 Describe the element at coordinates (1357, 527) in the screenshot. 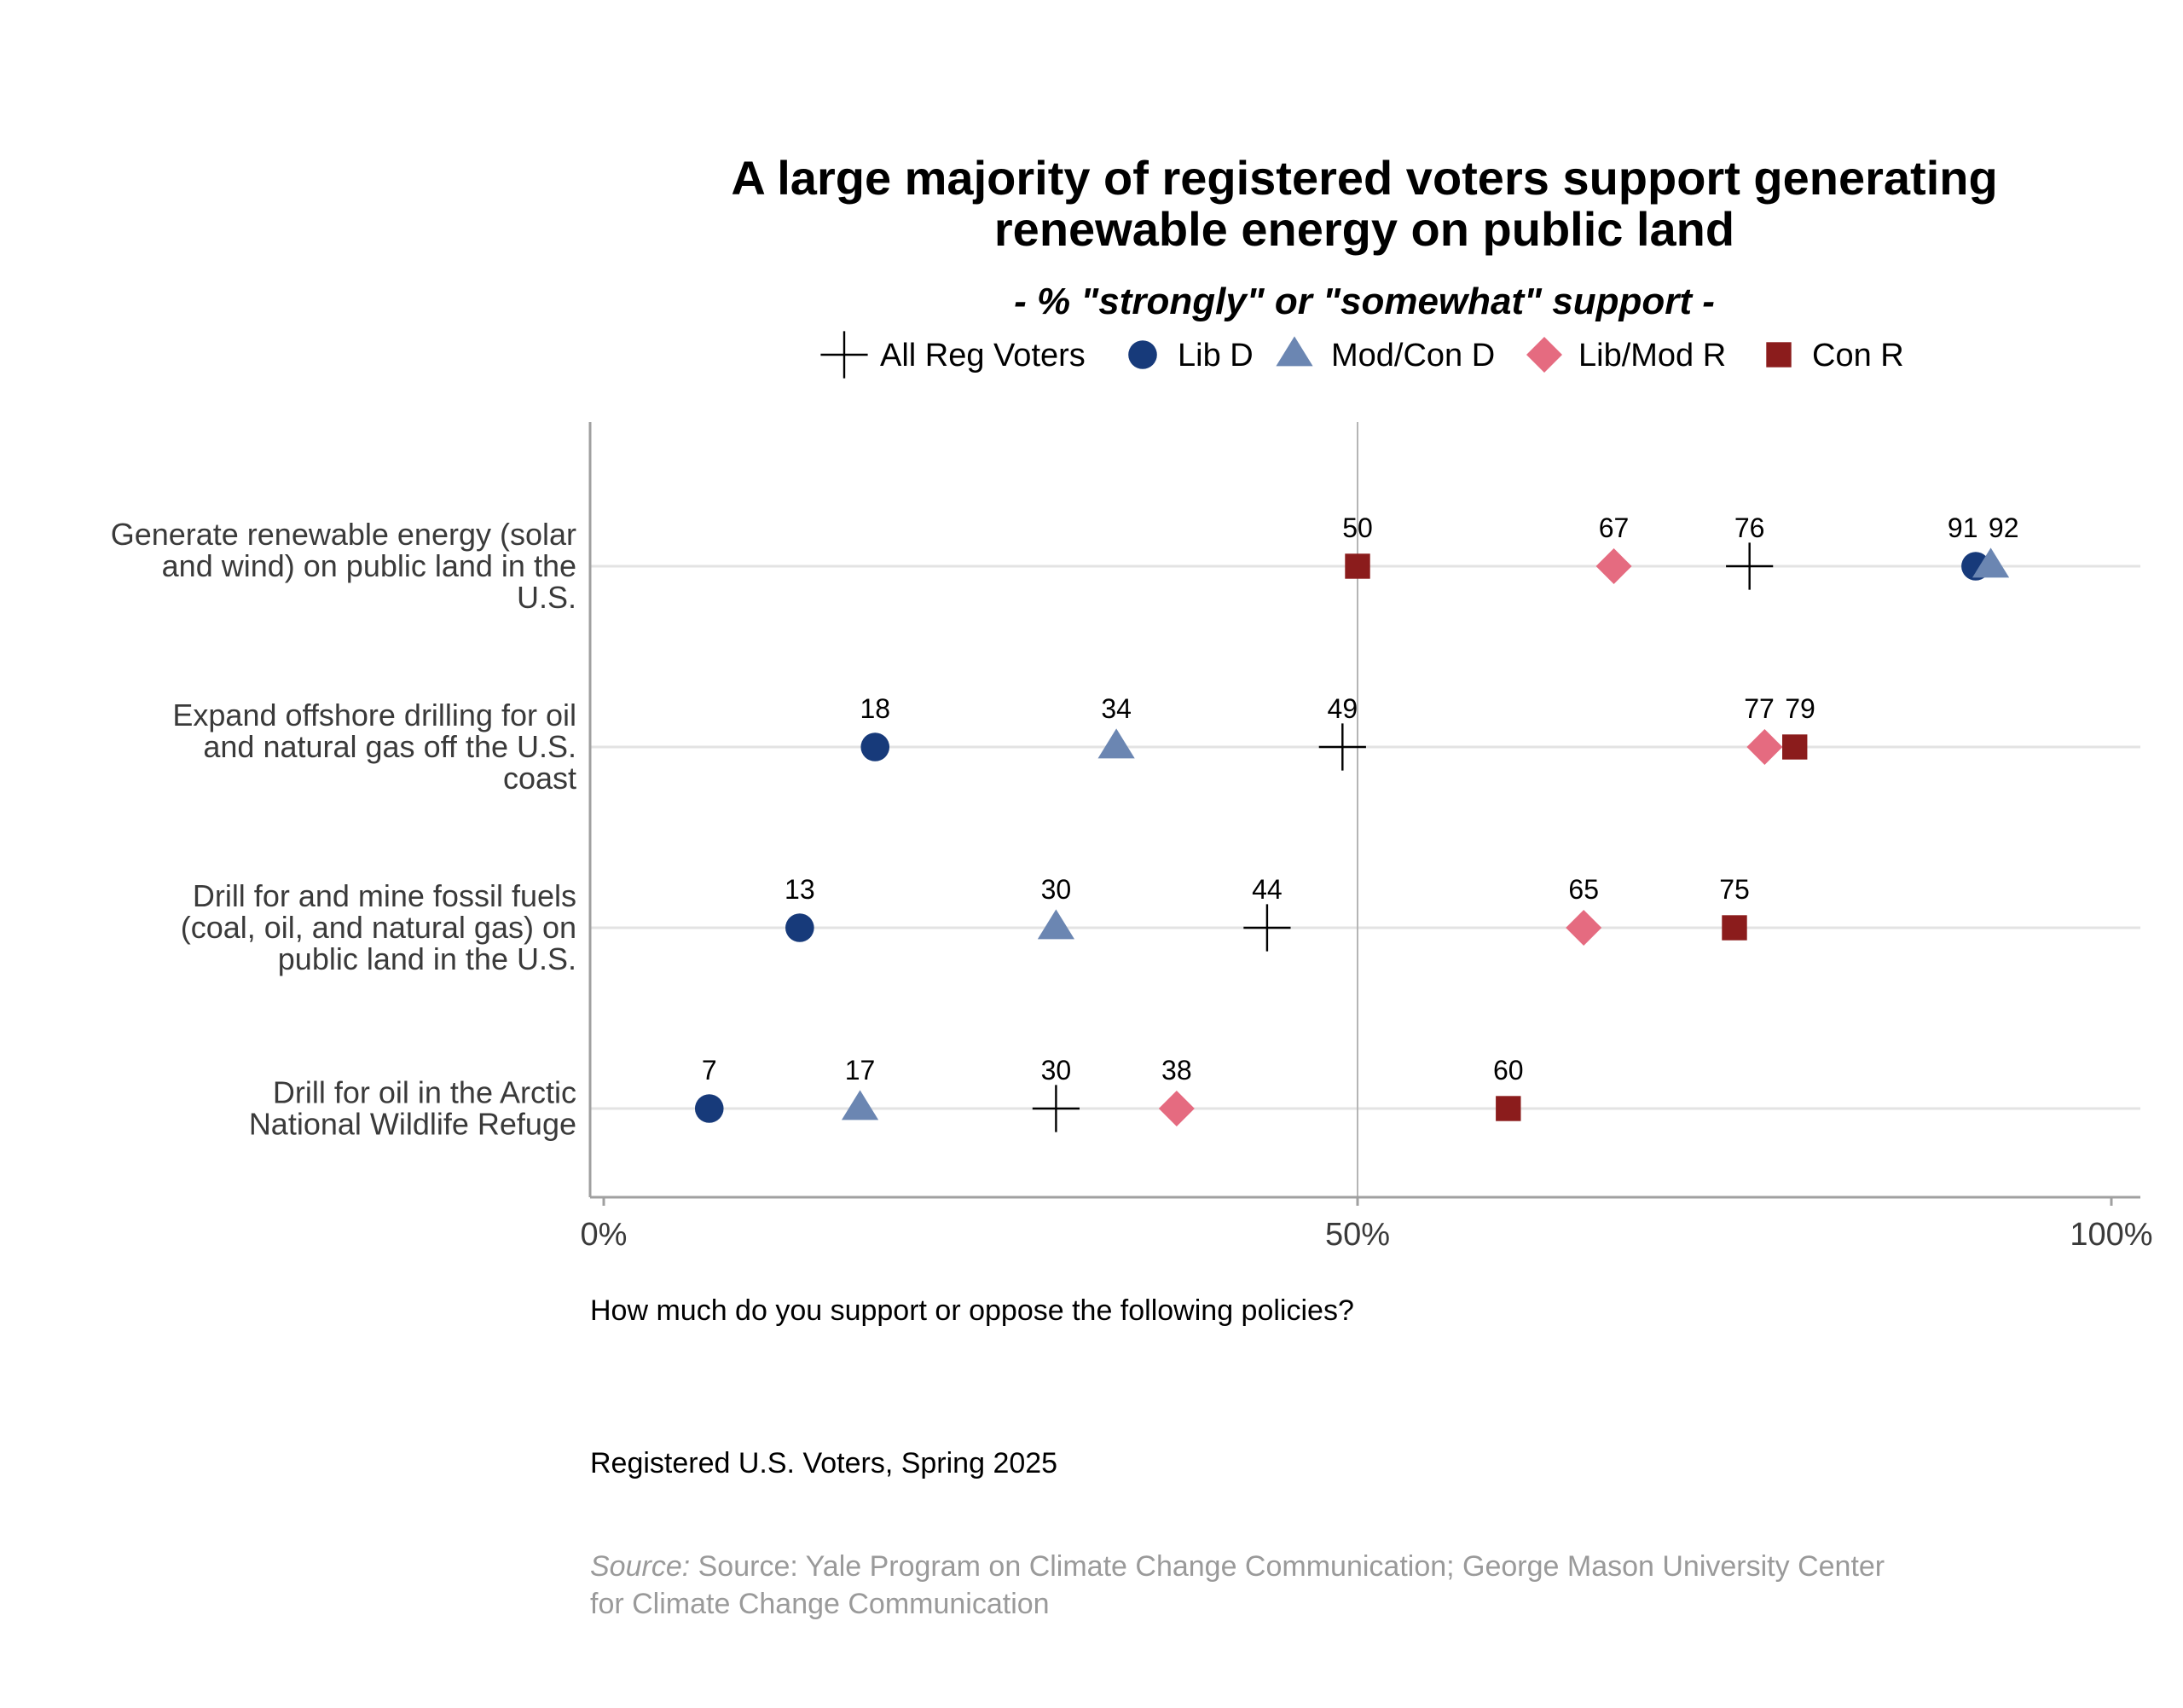

I see `data-label-con-r: 50` at that location.